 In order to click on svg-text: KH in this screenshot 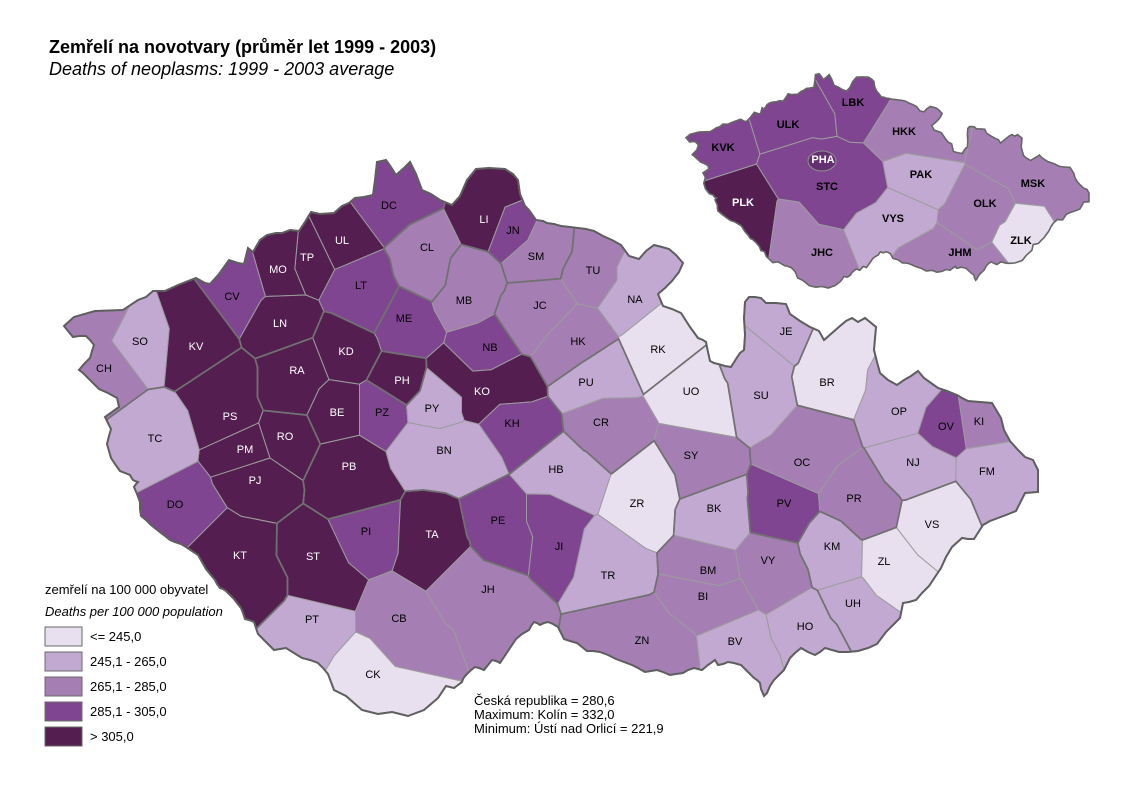, I will do `click(511, 424)`.